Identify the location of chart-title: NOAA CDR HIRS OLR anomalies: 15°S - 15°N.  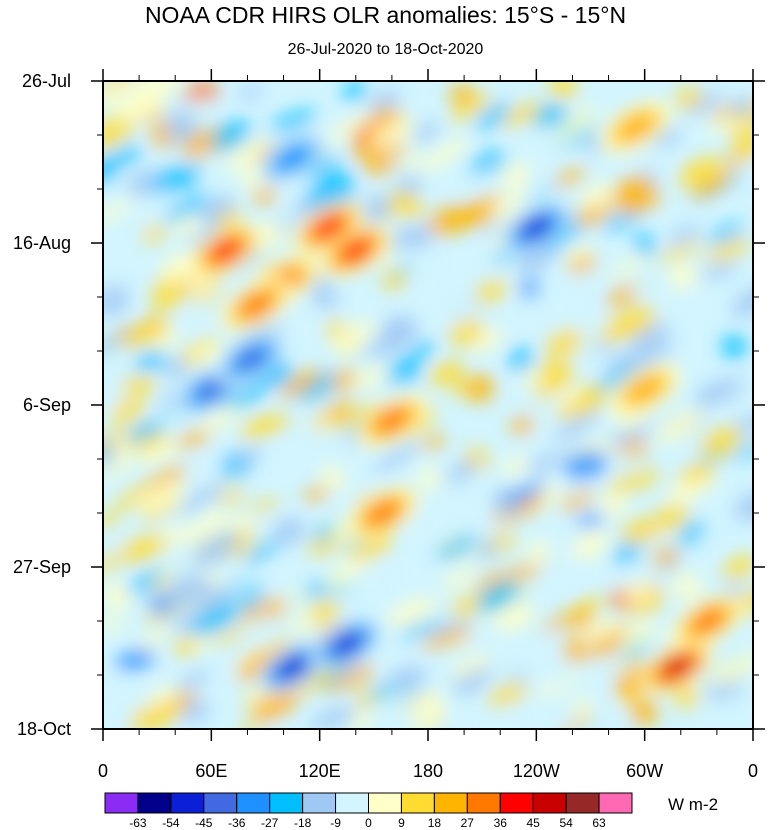
(385, 15).